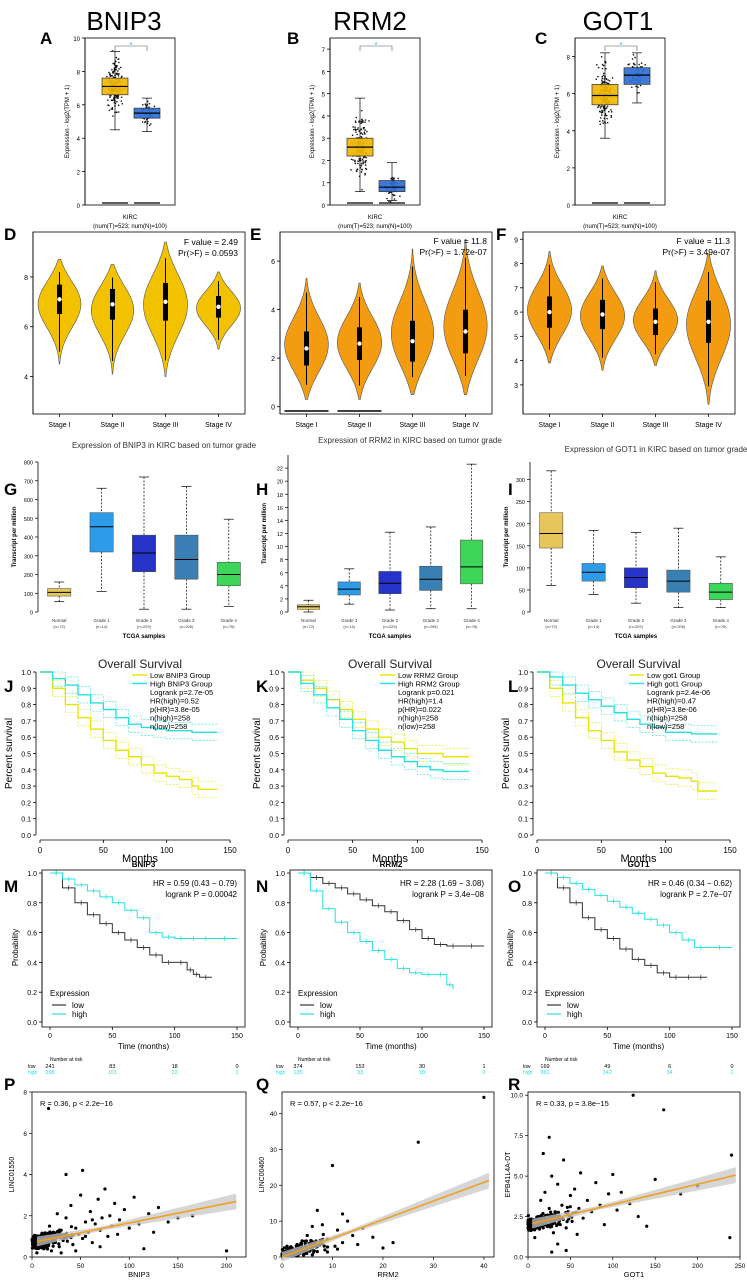  What do you see at coordinates (49, 1073) in the screenshot?
I see `risk-count-high: 268` at bounding box center [49, 1073].